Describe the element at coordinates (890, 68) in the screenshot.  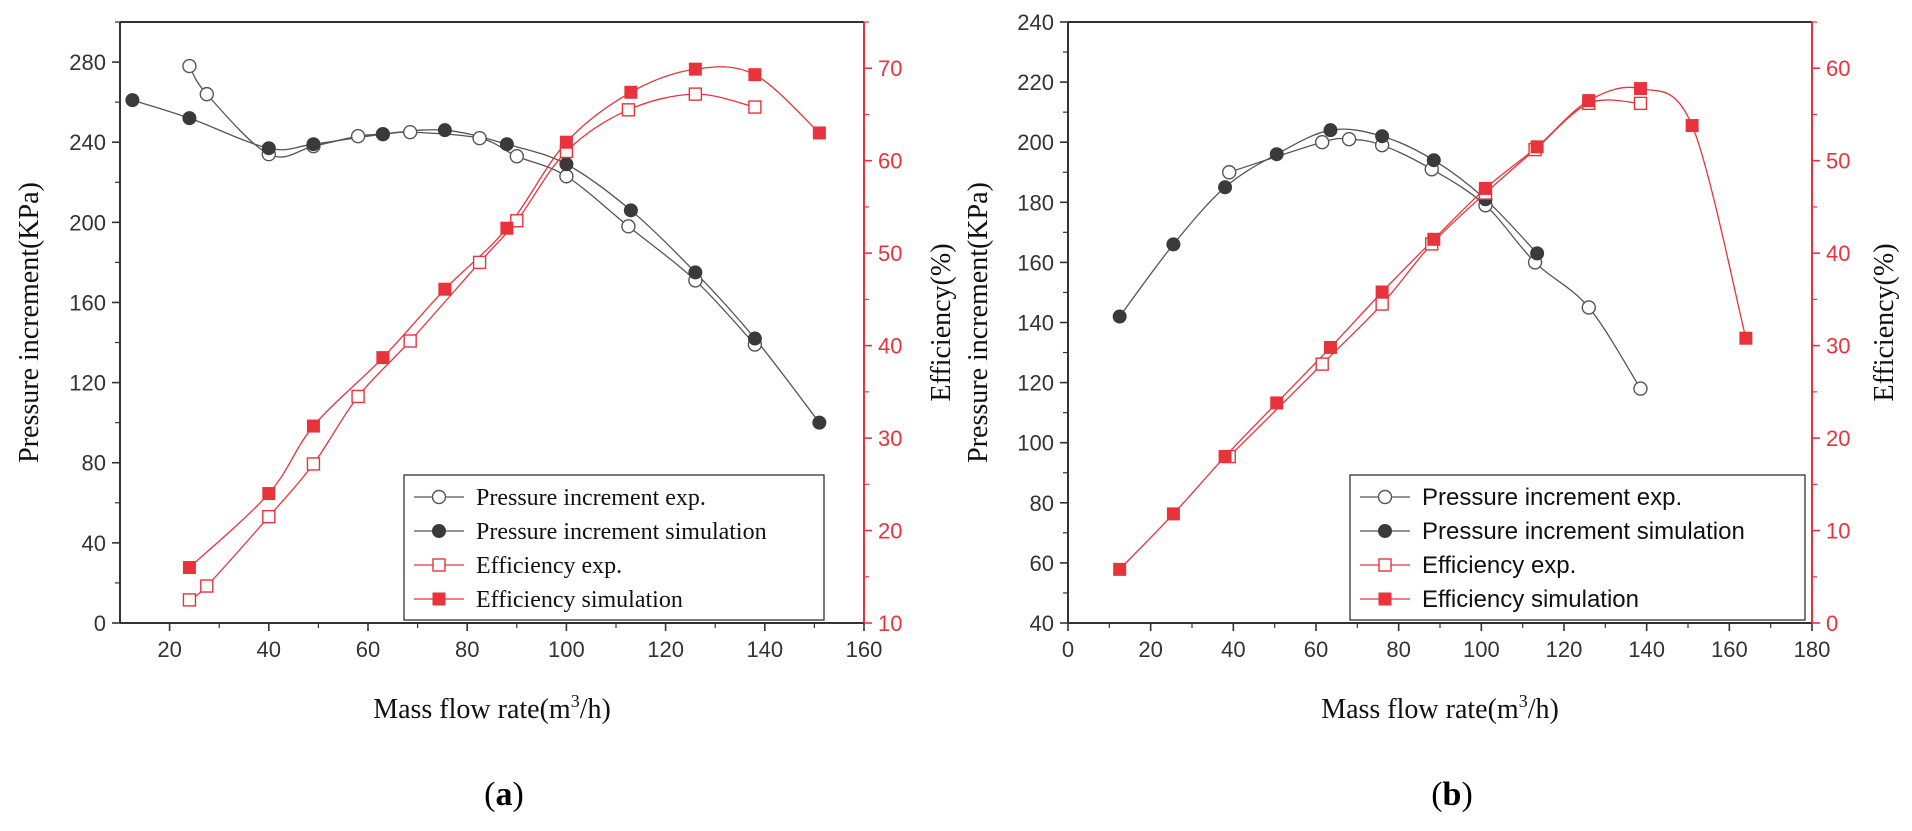
I see `y2-tick-label: 70` at that location.